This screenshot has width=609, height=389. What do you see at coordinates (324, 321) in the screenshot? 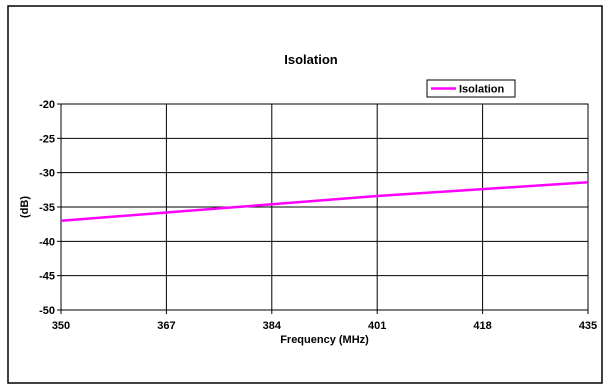
I see `x-axis: 350 367 384 401 418 435` at bounding box center [324, 321].